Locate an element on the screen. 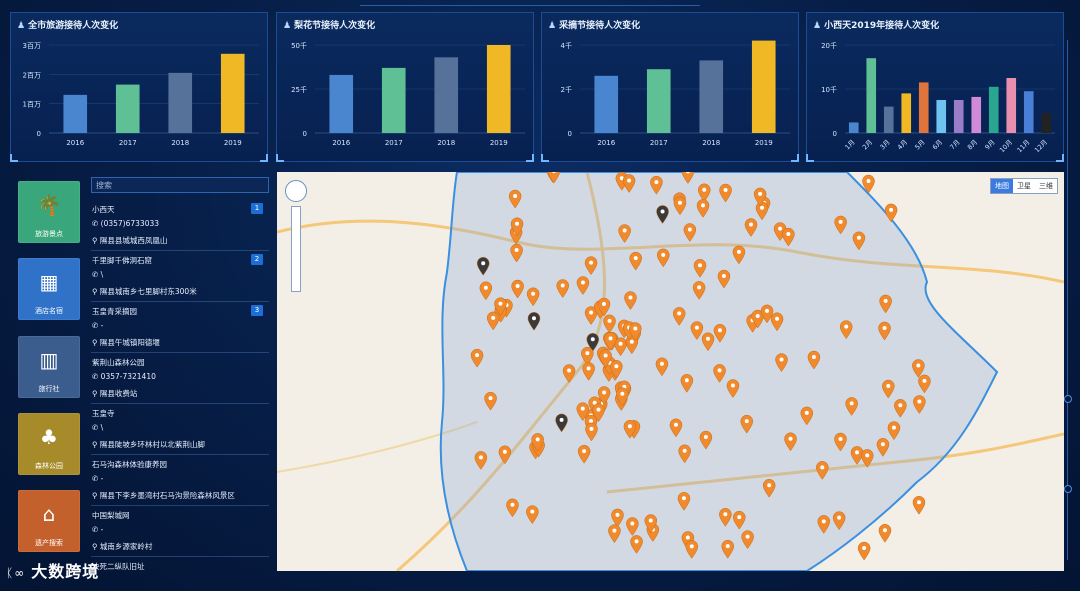  map-type-3d: 三维 is located at coordinates (1046, 186).